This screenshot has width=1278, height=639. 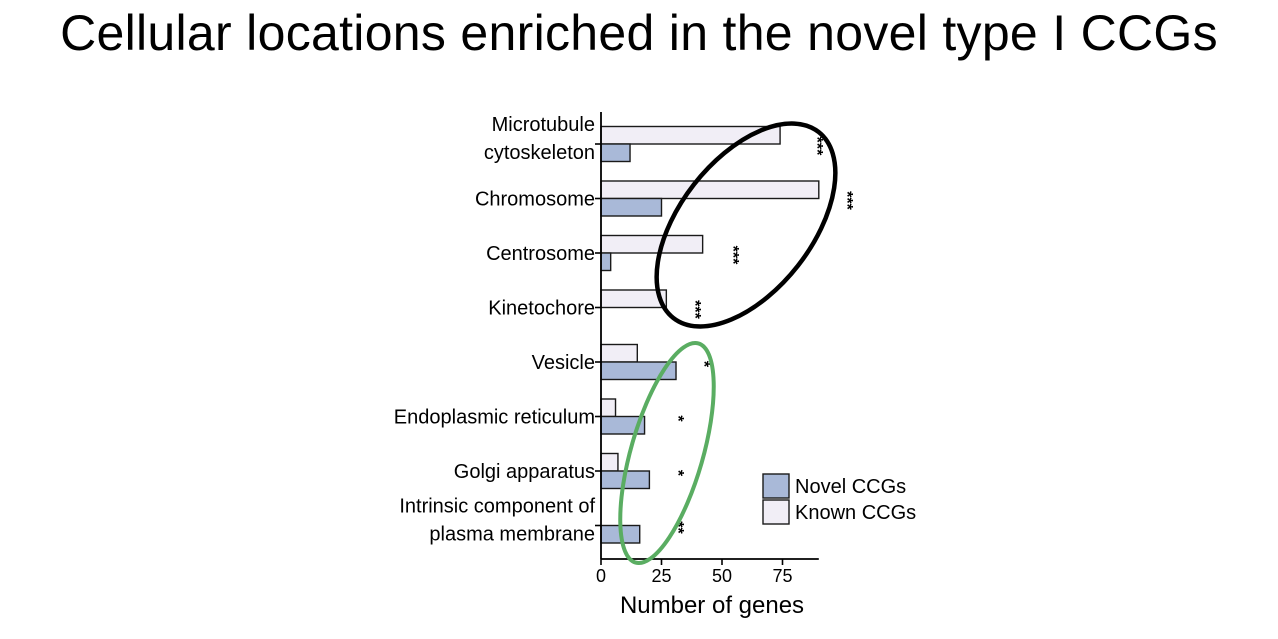 I want to click on significance-layer: *****************, so click(x=762, y=336).